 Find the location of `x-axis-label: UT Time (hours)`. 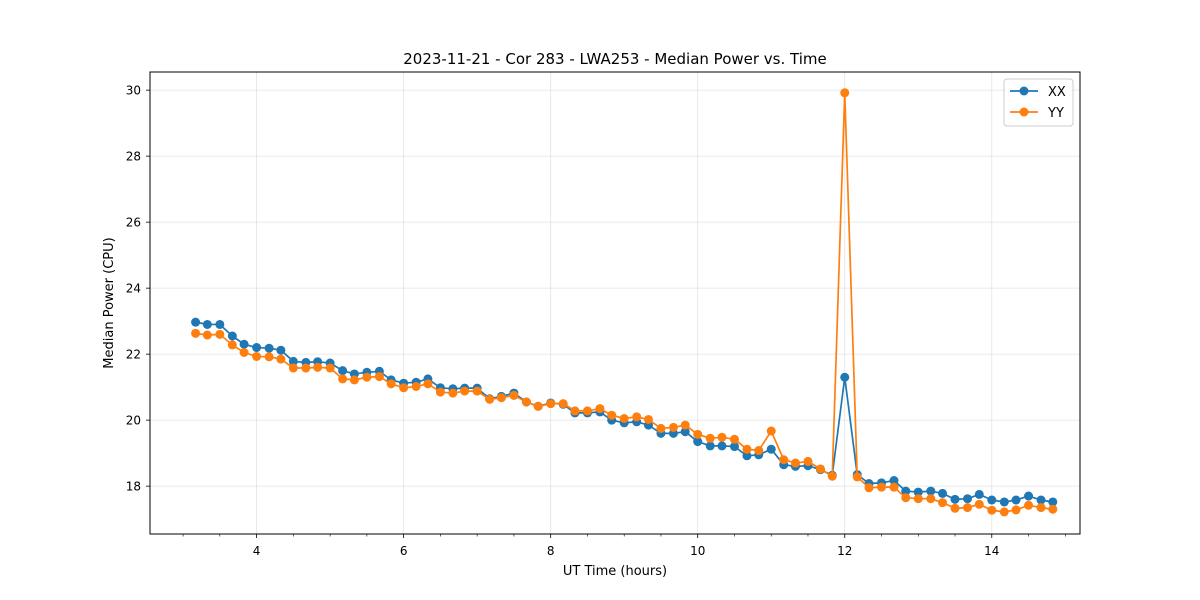

x-axis-label: UT Time (hours) is located at coordinates (615, 571).